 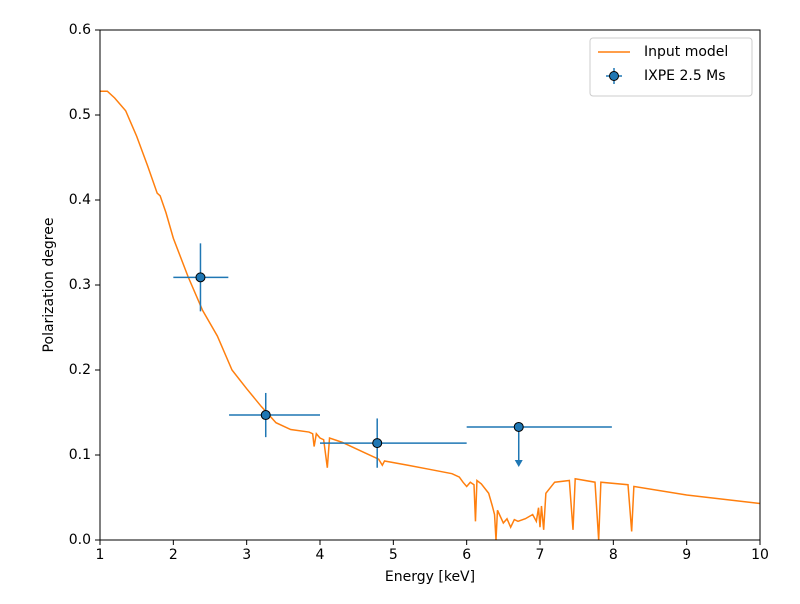 I want to click on x-tick-label: 9, so click(x=686, y=555).